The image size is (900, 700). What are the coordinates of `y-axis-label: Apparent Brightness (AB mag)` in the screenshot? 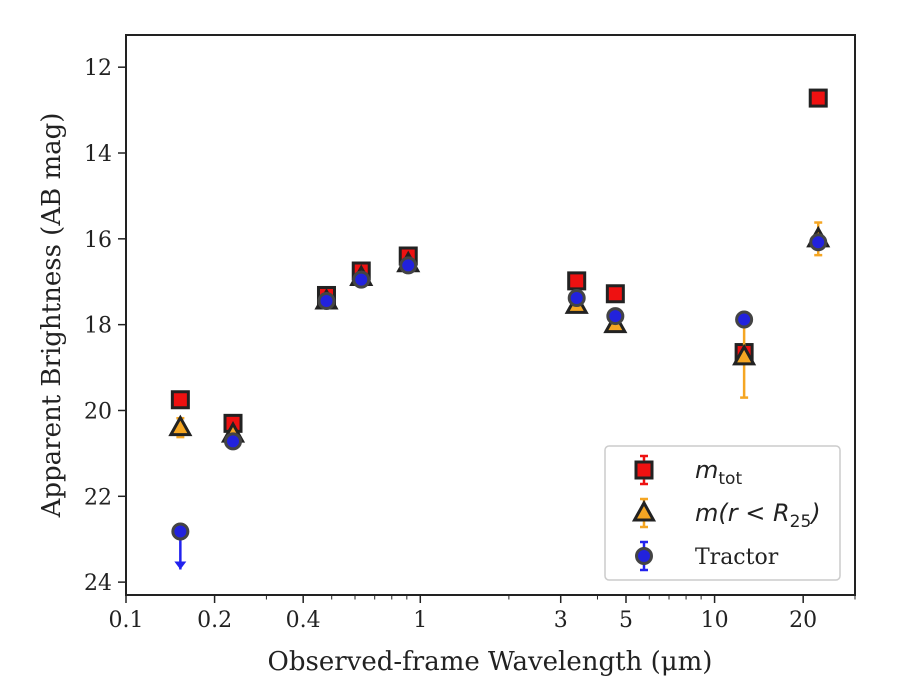 It's located at (52, 316).